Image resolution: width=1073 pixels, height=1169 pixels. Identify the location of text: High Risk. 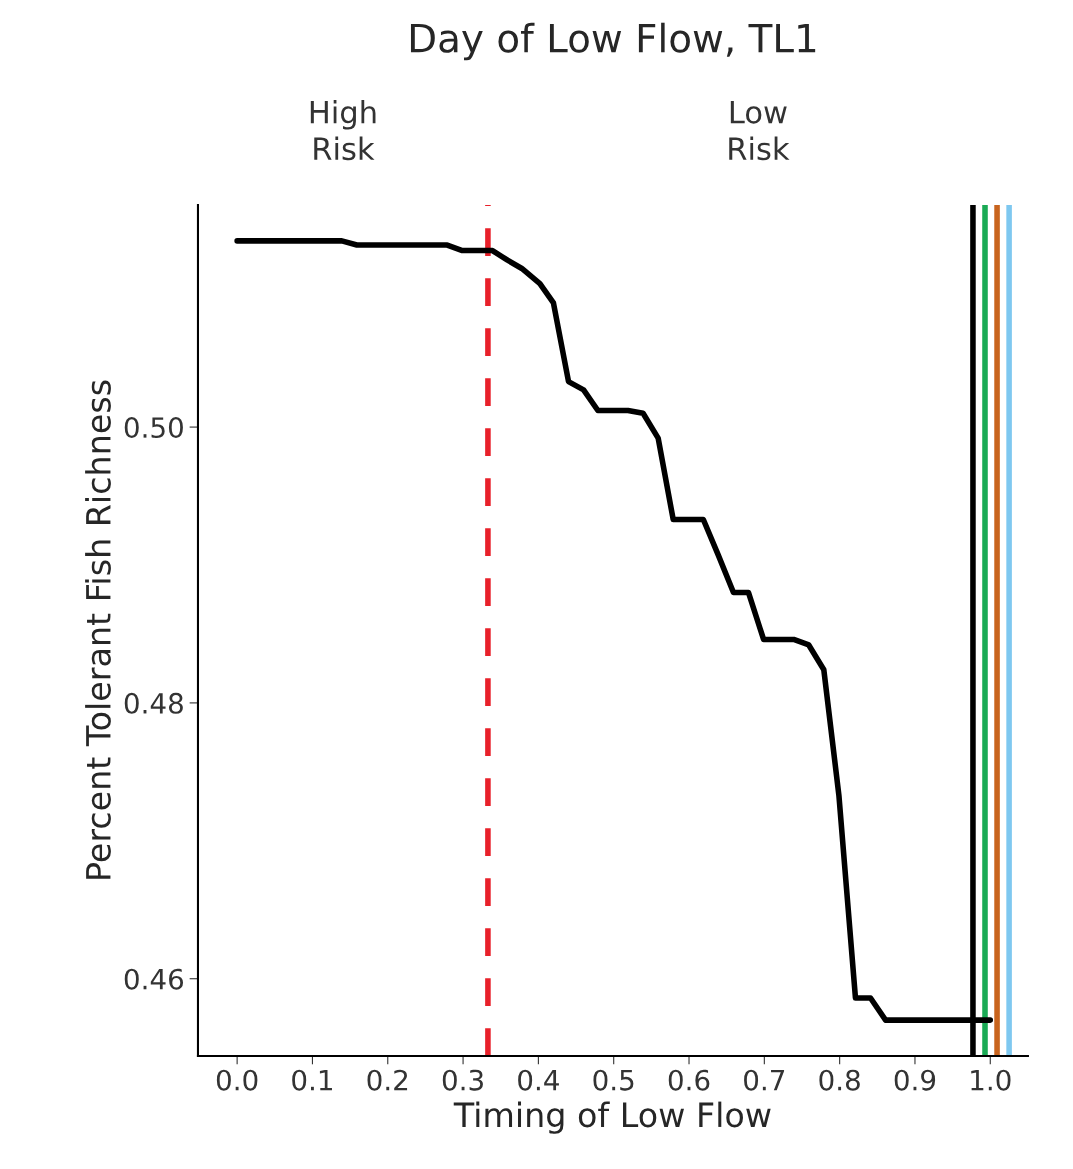
(343, 130).